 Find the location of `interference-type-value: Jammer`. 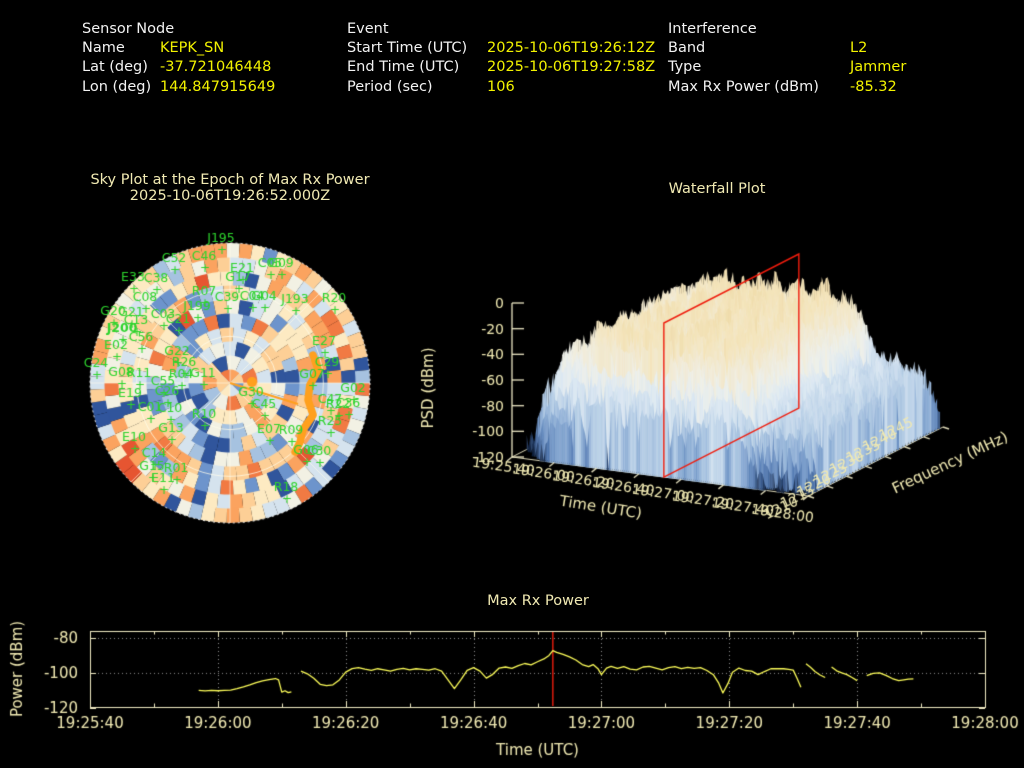

interference-type-value: Jammer is located at coordinates (878, 67).